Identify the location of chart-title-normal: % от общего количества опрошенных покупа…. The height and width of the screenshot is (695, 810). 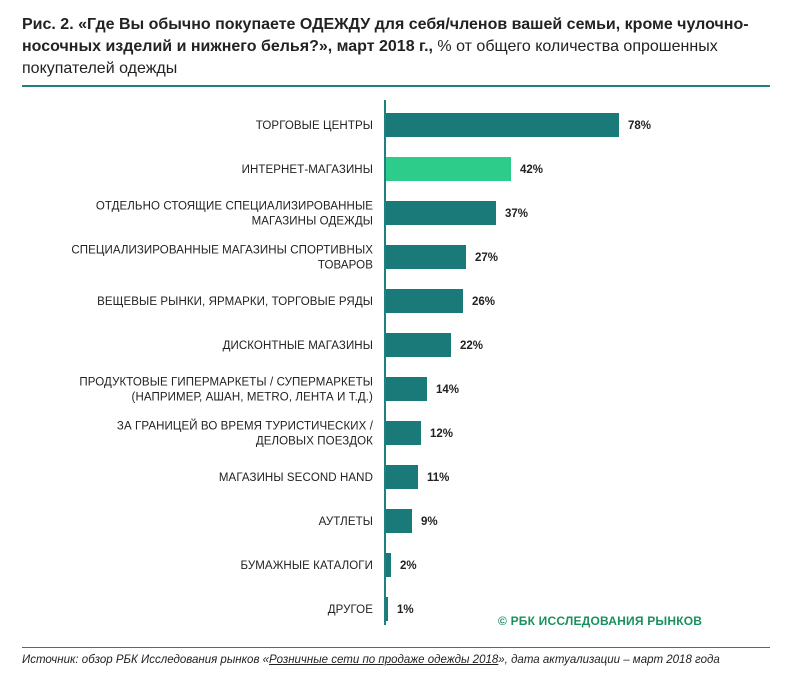
(370, 57).